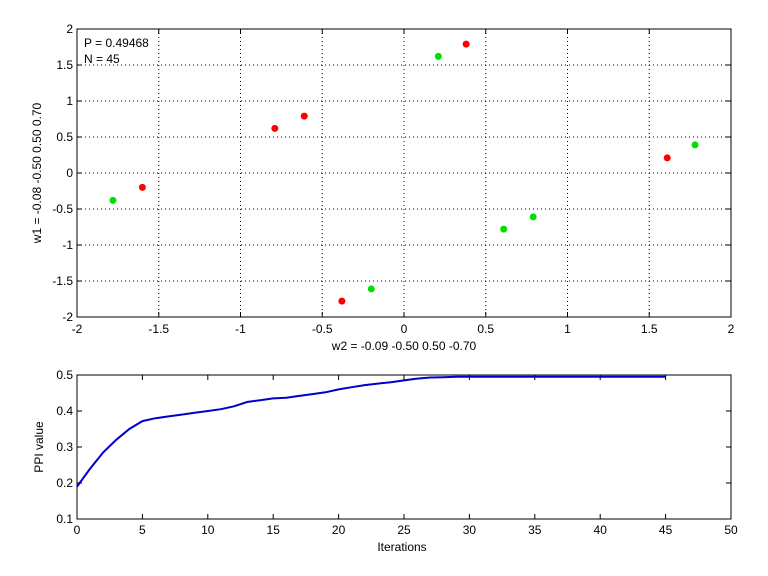 Image resolution: width=768 pixels, height=576 pixels. Describe the element at coordinates (470, 530) in the screenshot. I see `ppi-x-tick-label: 30` at that location.